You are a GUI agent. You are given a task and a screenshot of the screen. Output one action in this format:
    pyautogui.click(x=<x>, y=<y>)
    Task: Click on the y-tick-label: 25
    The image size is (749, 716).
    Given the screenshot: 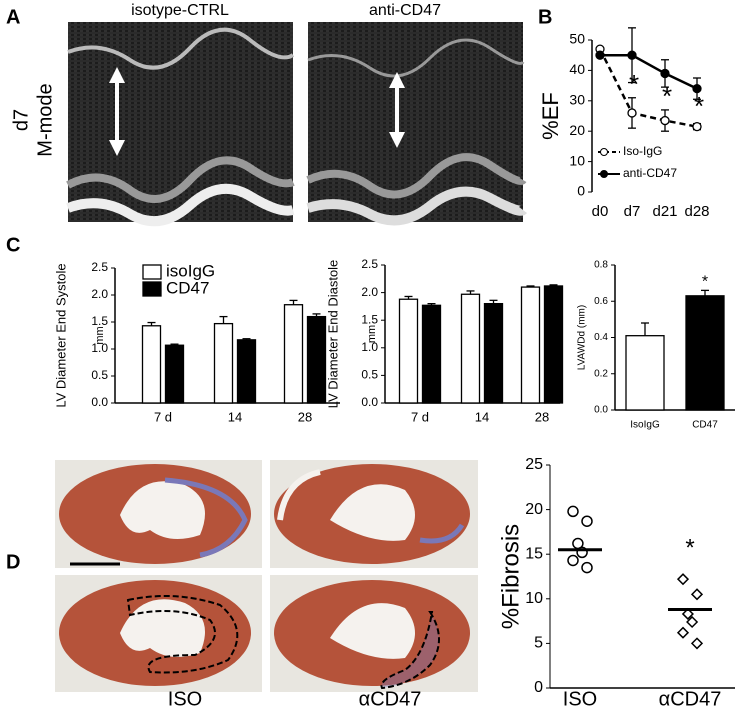 What is the action you would take?
    pyautogui.click(x=534, y=464)
    